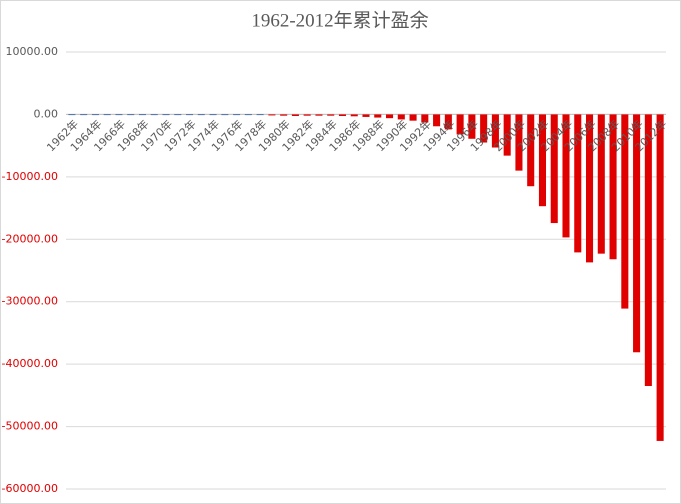 The height and width of the screenshot is (504, 681). What do you see at coordinates (30, 301) in the screenshot?
I see `y-tick-label: -30000.00` at bounding box center [30, 301].